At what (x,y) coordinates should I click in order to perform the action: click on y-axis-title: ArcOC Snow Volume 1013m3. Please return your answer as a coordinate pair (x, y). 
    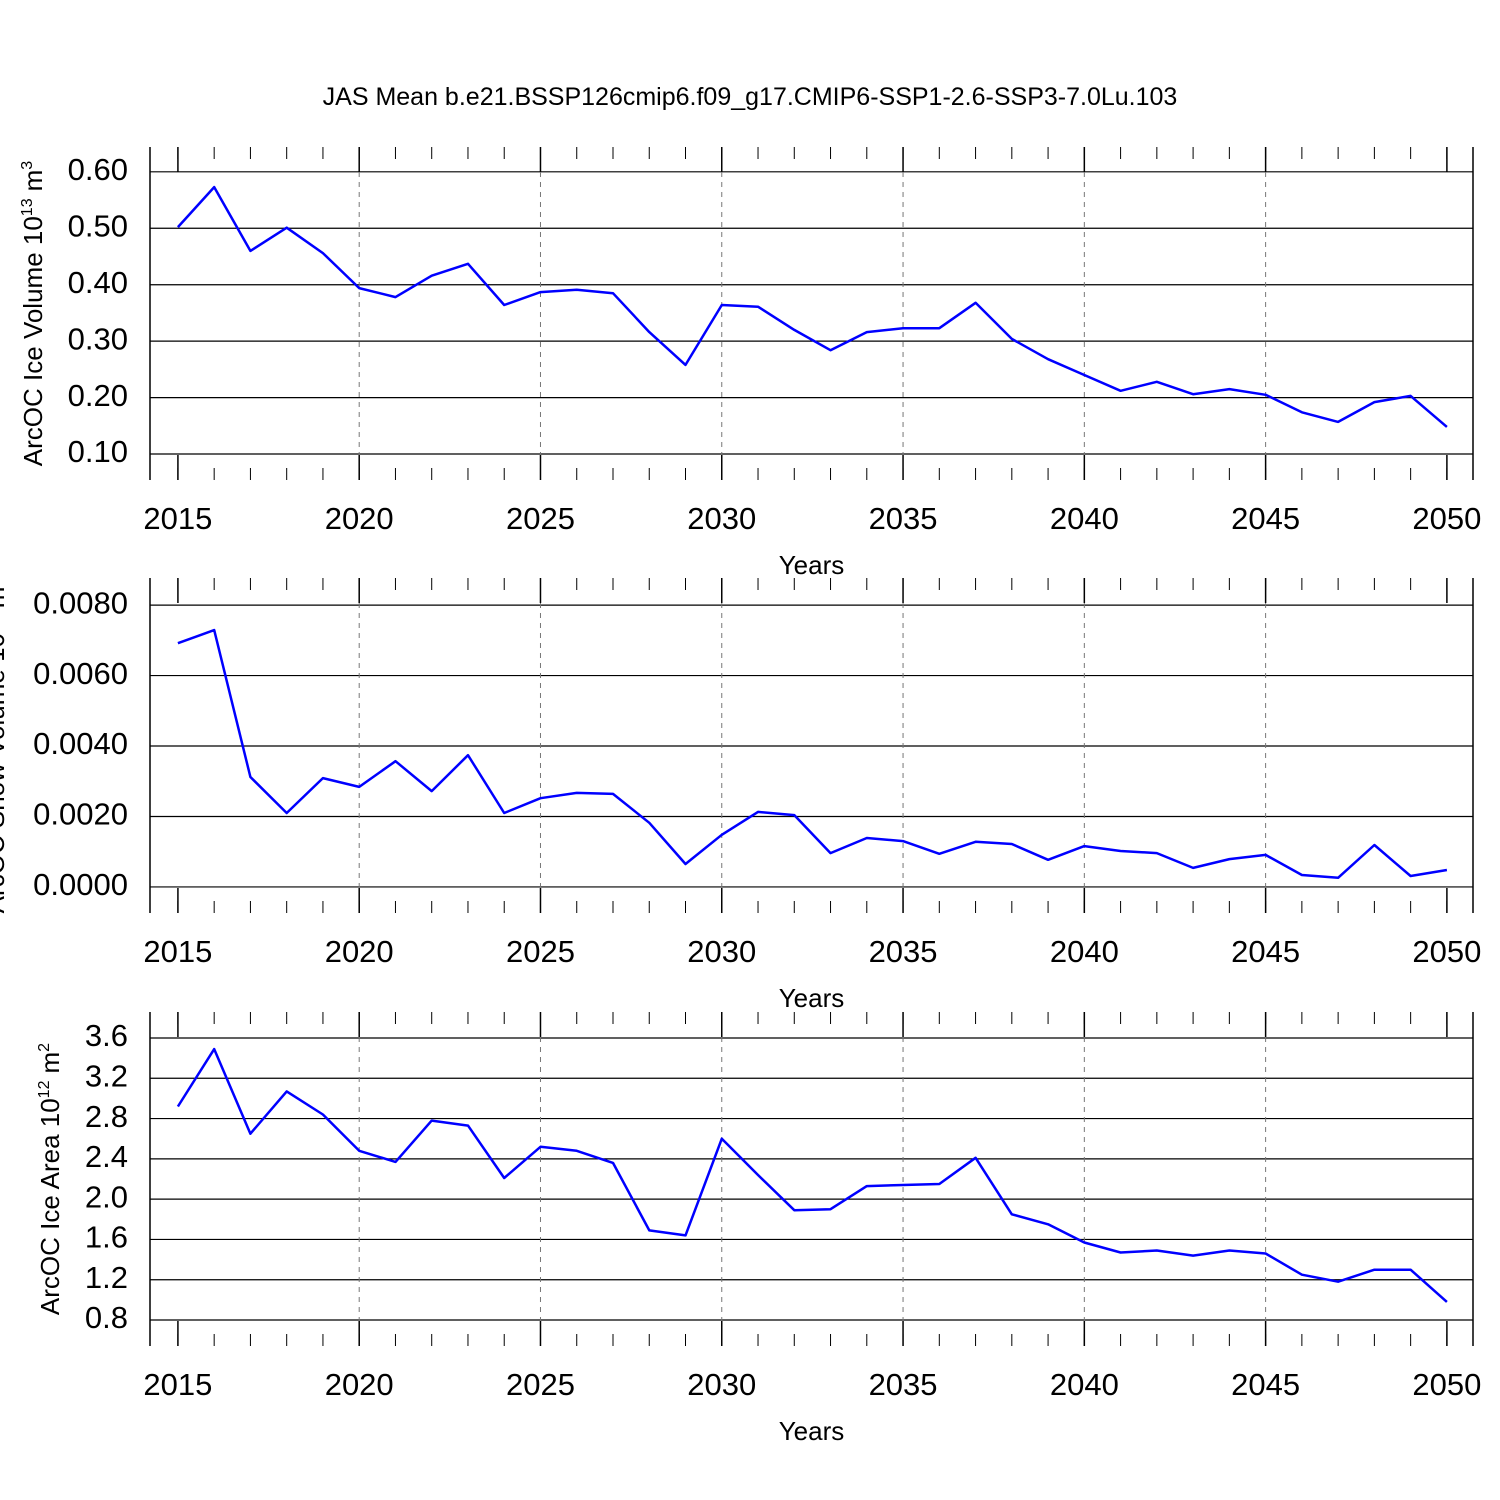
    Looking at the image, I should click on (5, 746).